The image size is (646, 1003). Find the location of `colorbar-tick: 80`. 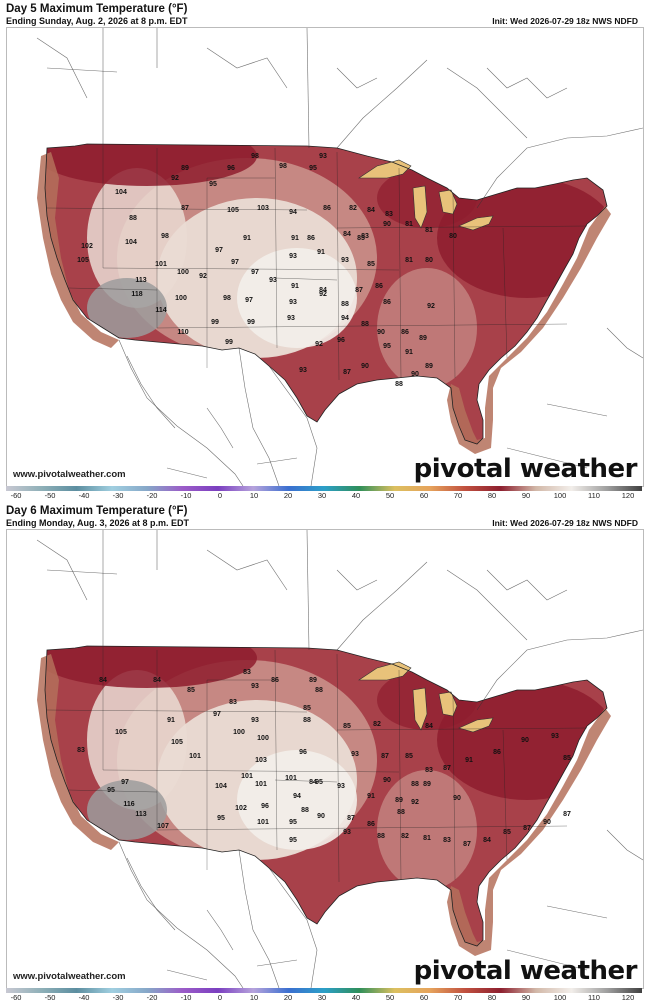

colorbar-tick: 80 is located at coordinates (492, 495).